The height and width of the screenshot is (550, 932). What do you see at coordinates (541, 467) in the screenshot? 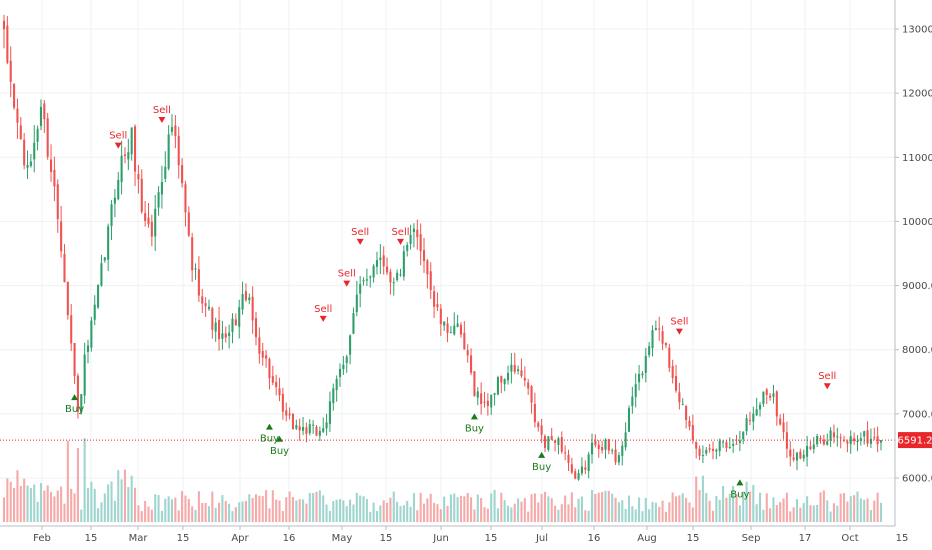
I see `buy-label: Buy` at bounding box center [541, 467].